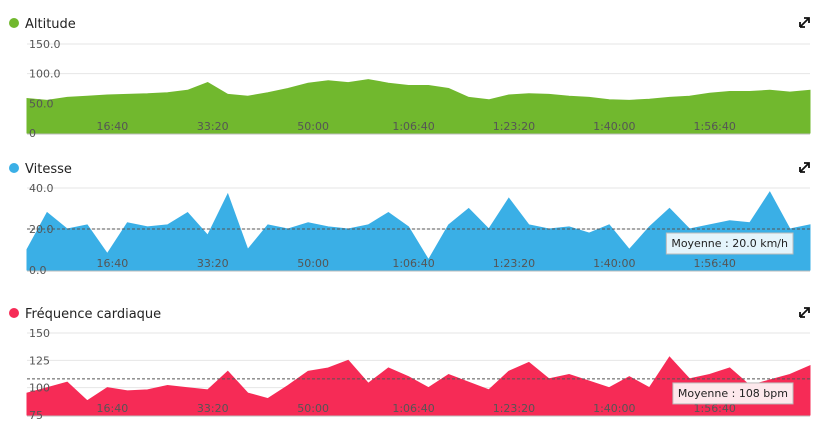 This screenshot has height=437, width=830. Describe the element at coordinates (32, 133) in the screenshot. I see `y-tick-label: 0` at that location.